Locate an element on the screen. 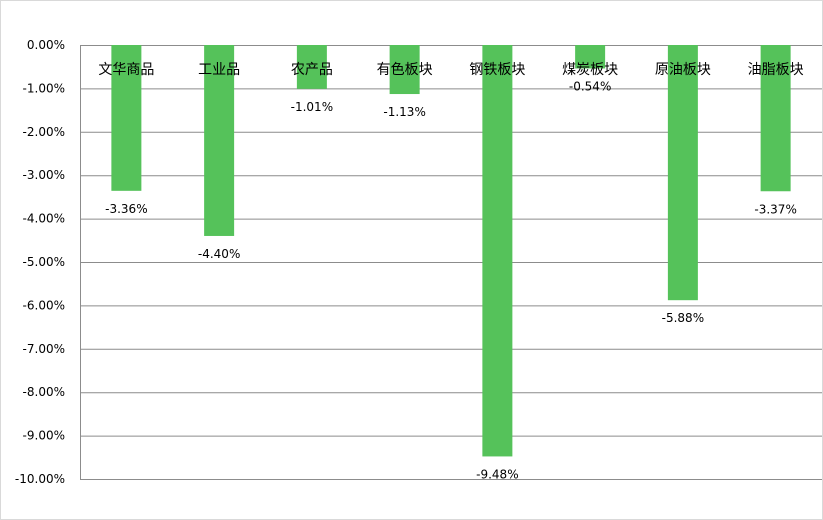 The width and height of the screenshot is (823, 520). data-label: -0.54% is located at coordinates (590, 86).